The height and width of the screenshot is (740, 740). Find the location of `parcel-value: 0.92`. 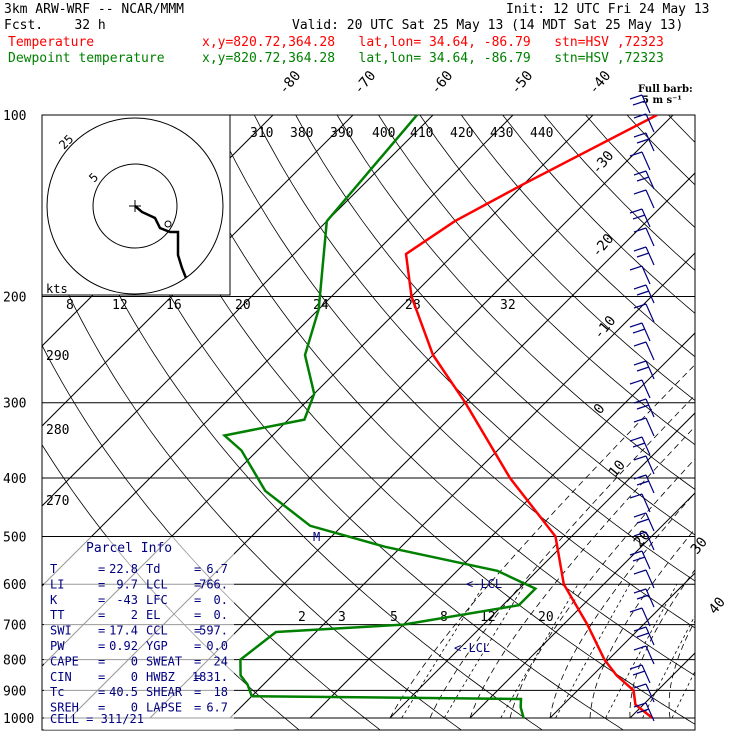

parcel-value: 0.92 is located at coordinates (123, 646).